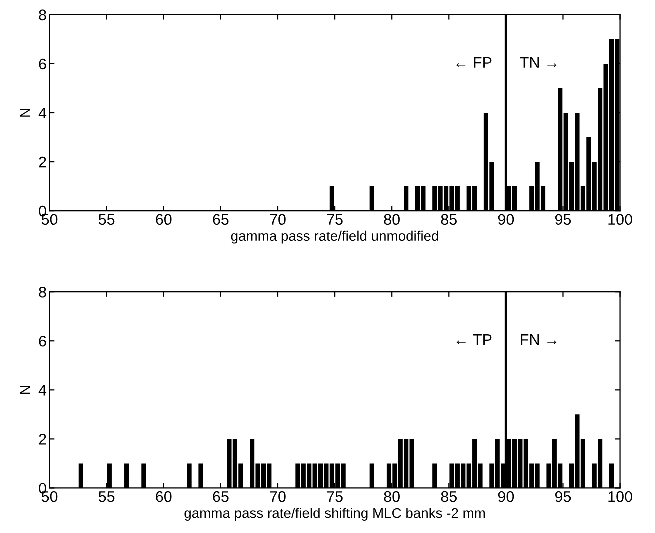  Describe the element at coordinates (474, 62) in the screenshot. I see `annotation: ← FP` at that location.